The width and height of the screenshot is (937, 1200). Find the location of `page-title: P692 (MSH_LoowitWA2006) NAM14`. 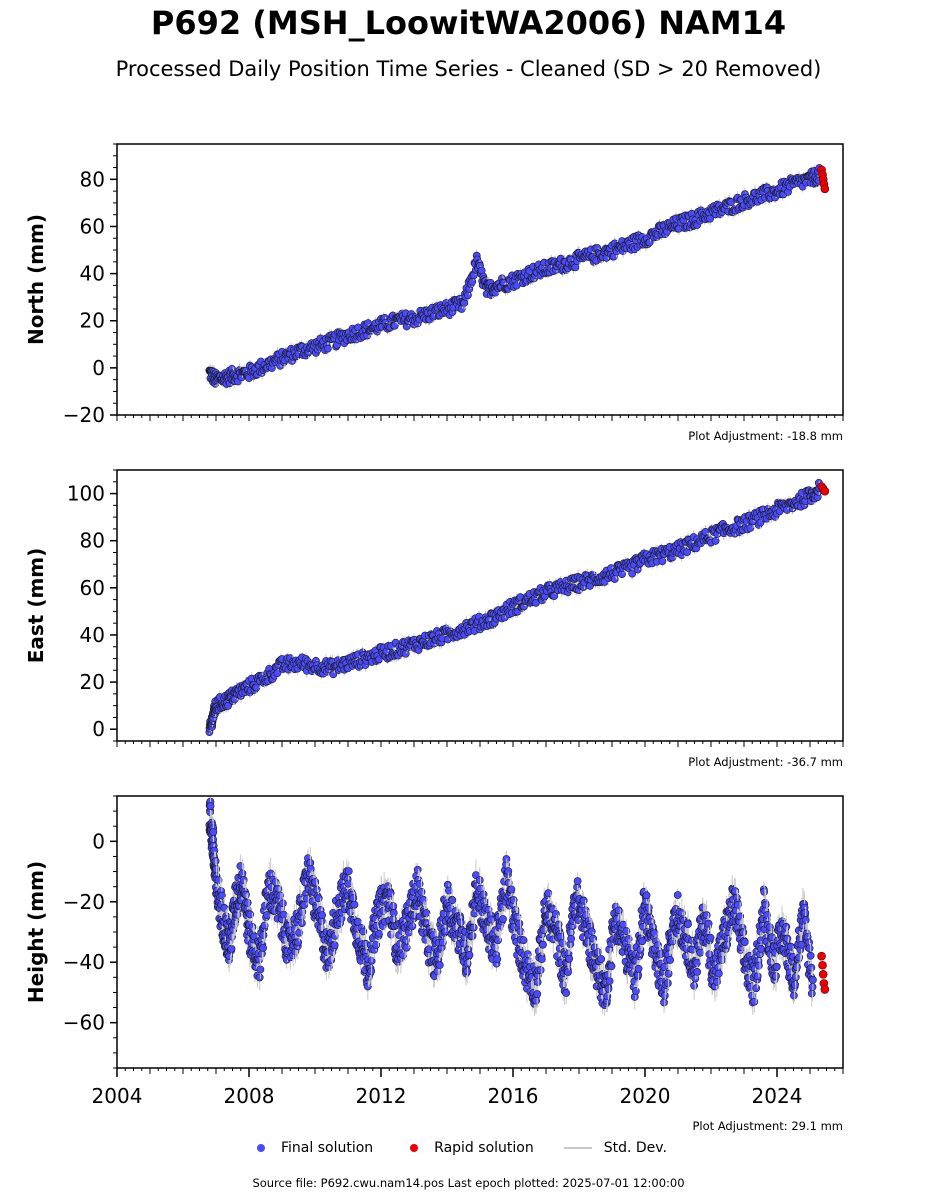

page-title: P692 (MSH_LoowitWA2006) NAM14 is located at coordinates (468, 23).